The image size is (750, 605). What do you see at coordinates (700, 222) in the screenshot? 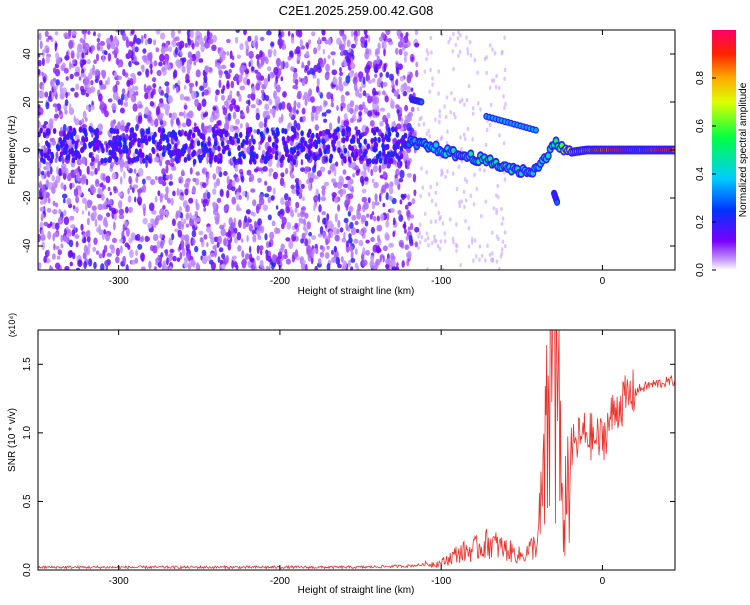
I see `colorbar-tick-label: 0.2` at bounding box center [700, 222].